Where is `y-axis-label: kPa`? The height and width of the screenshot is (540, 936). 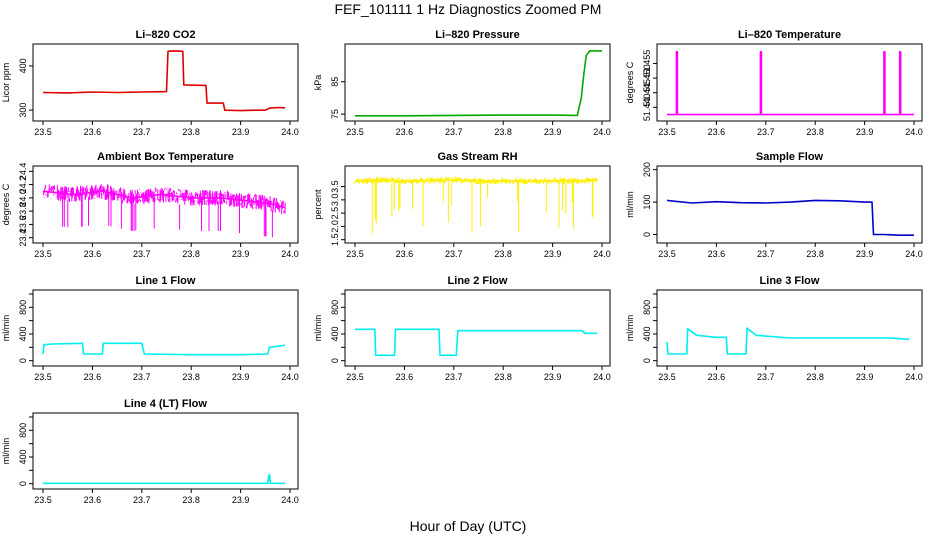
y-axis-label: kPa is located at coordinates (318, 83).